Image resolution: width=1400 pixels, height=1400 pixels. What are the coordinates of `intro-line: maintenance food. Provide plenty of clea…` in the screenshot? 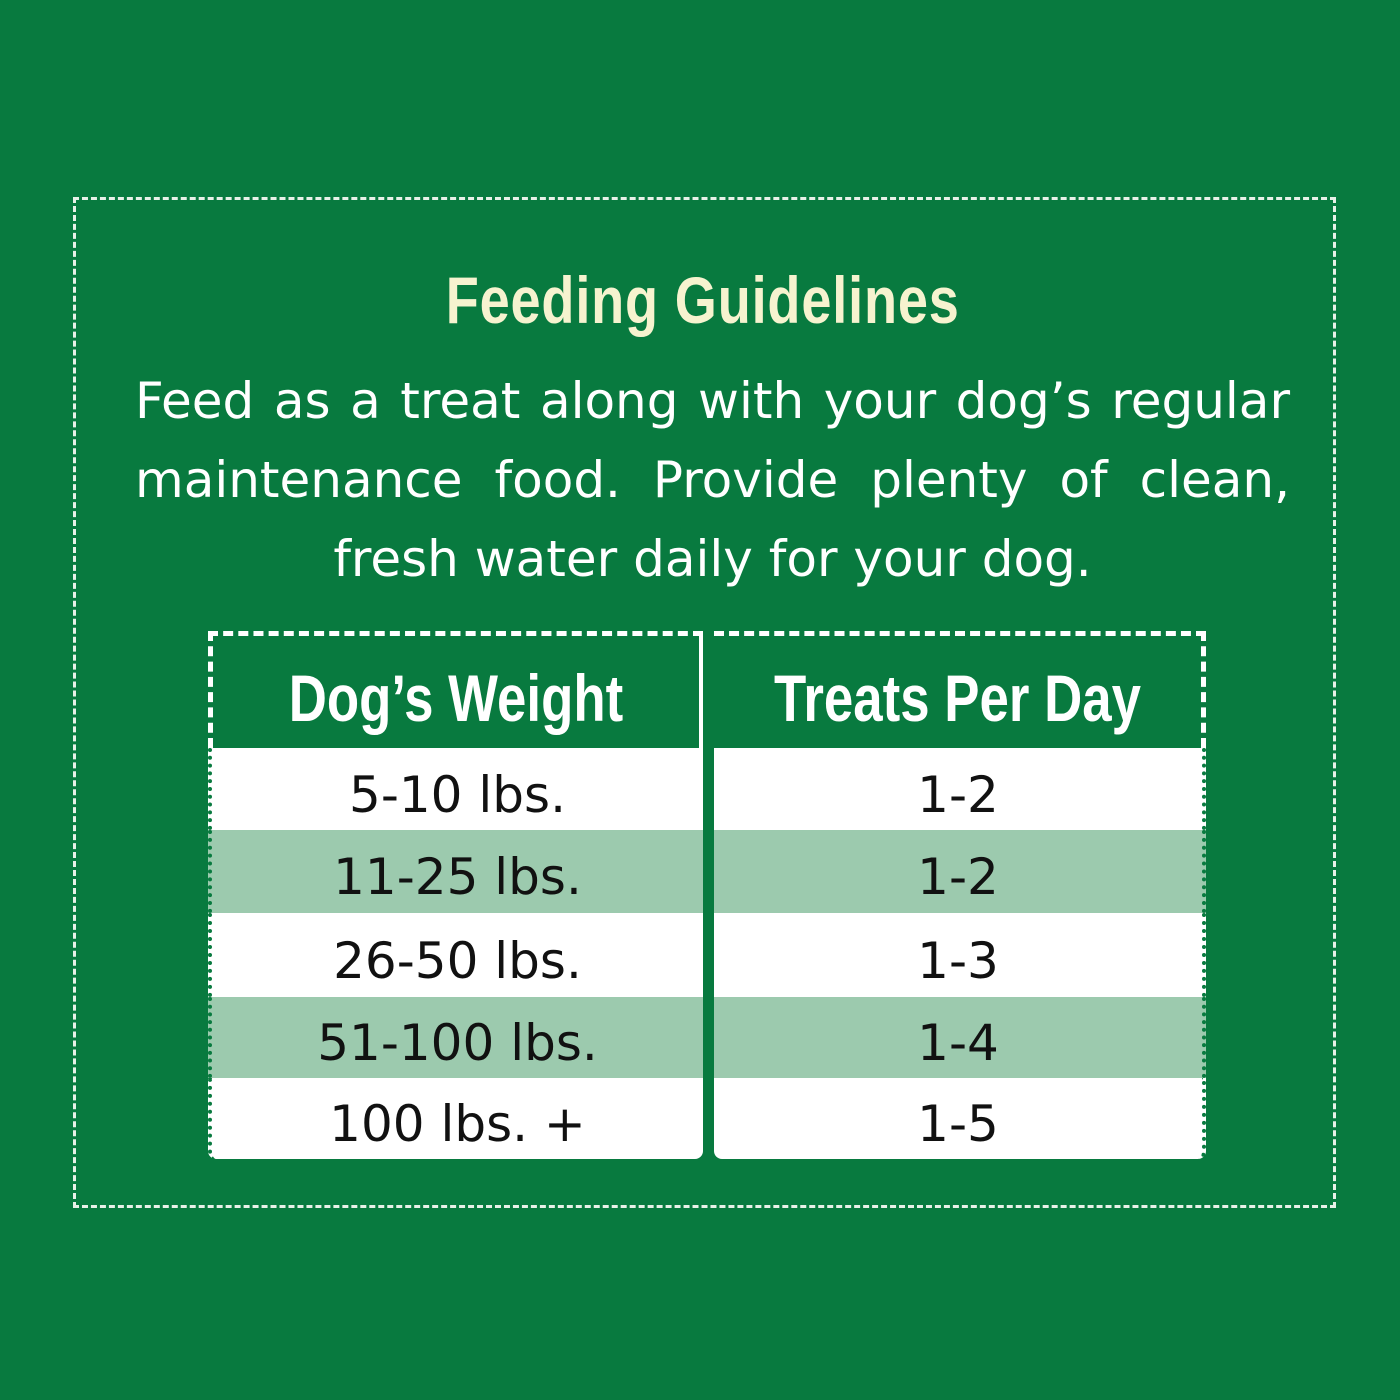 It's located at (712, 480).